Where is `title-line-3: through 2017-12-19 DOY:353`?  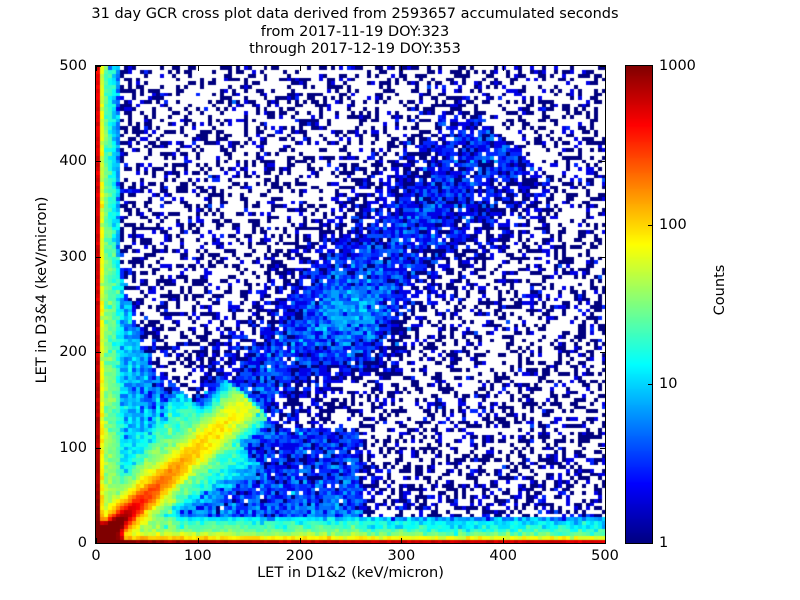 title-line-3: through 2017-12-19 DOY:353 is located at coordinates (355, 49).